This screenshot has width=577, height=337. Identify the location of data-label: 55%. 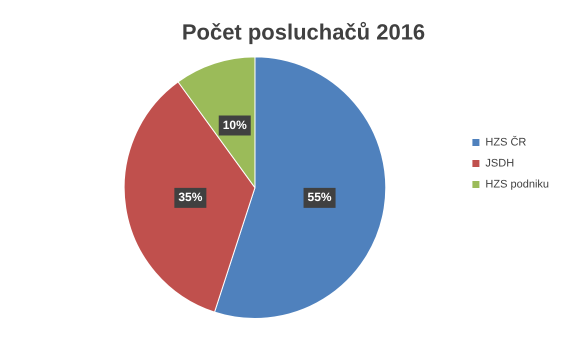
(320, 197).